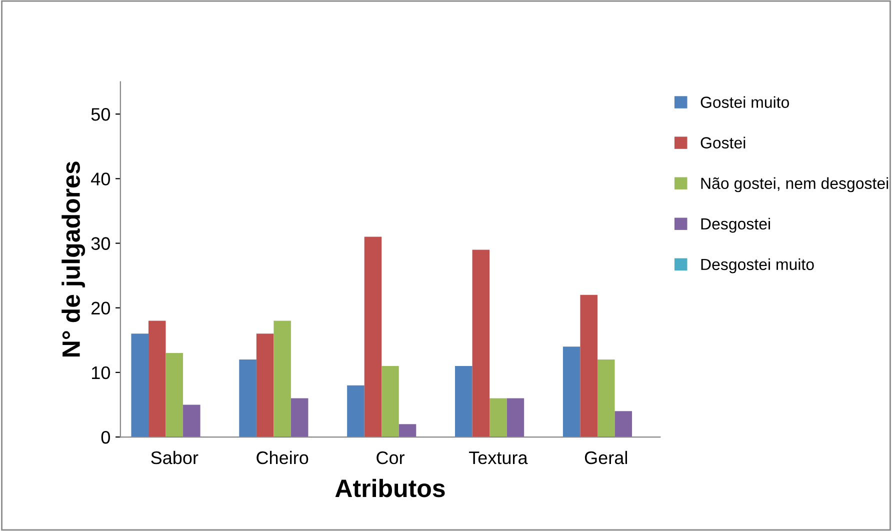 The height and width of the screenshot is (531, 892). I want to click on y-tick-label: 30, so click(100, 243).